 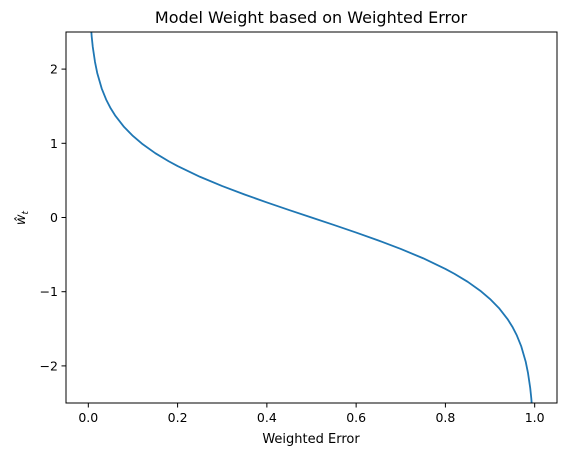 What do you see at coordinates (49, 291) in the screenshot?
I see `y-tick-label: −1` at bounding box center [49, 291].